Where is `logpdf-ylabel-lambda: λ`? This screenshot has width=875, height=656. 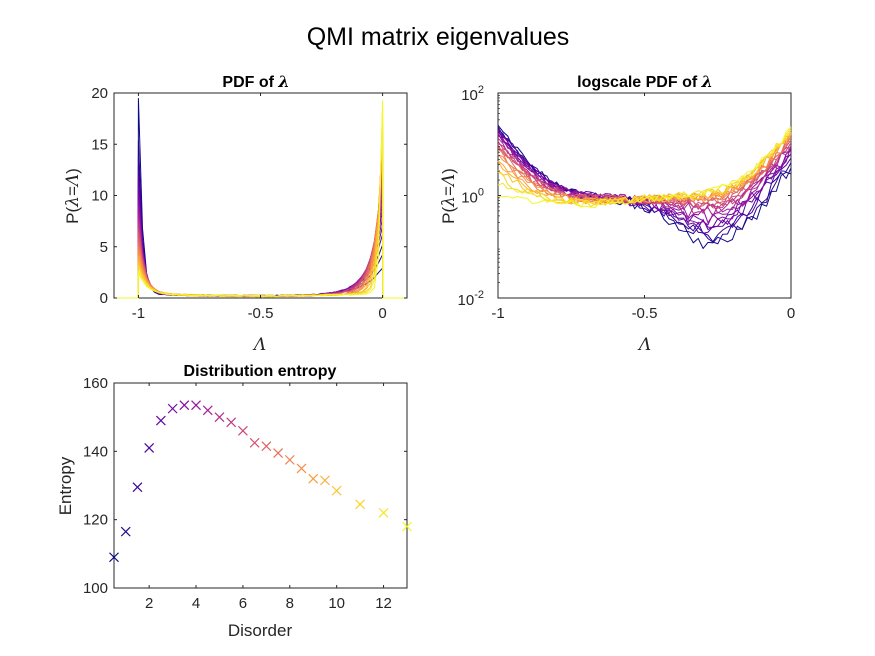 logpdf-ylabel-lambda: λ is located at coordinates (449, 202).